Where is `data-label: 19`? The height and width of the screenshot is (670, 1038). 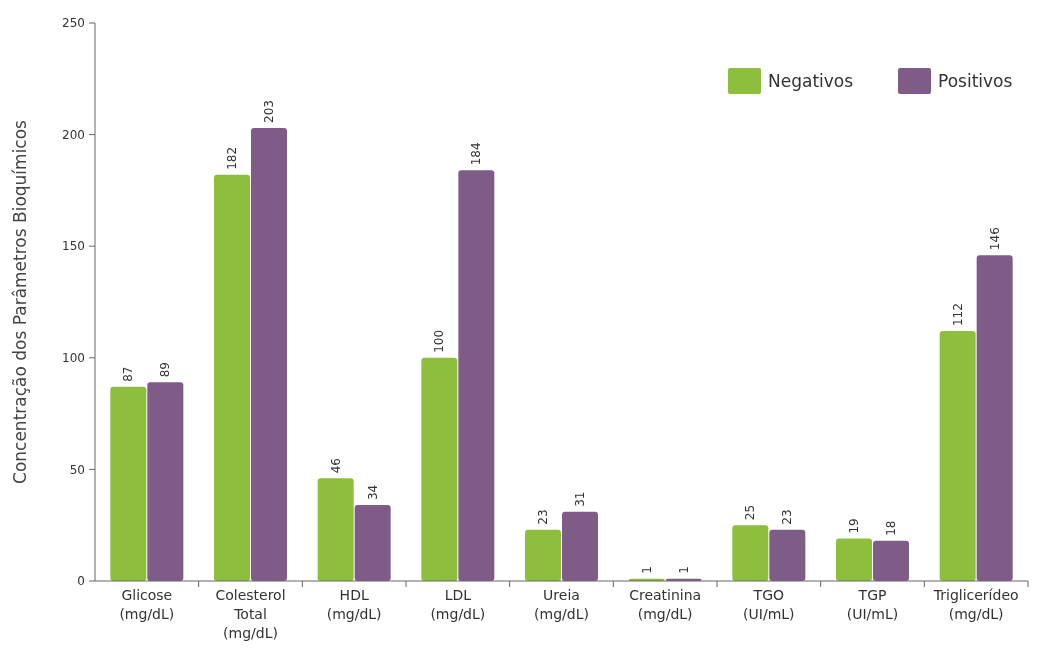
data-label: 19 is located at coordinates (854, 526).